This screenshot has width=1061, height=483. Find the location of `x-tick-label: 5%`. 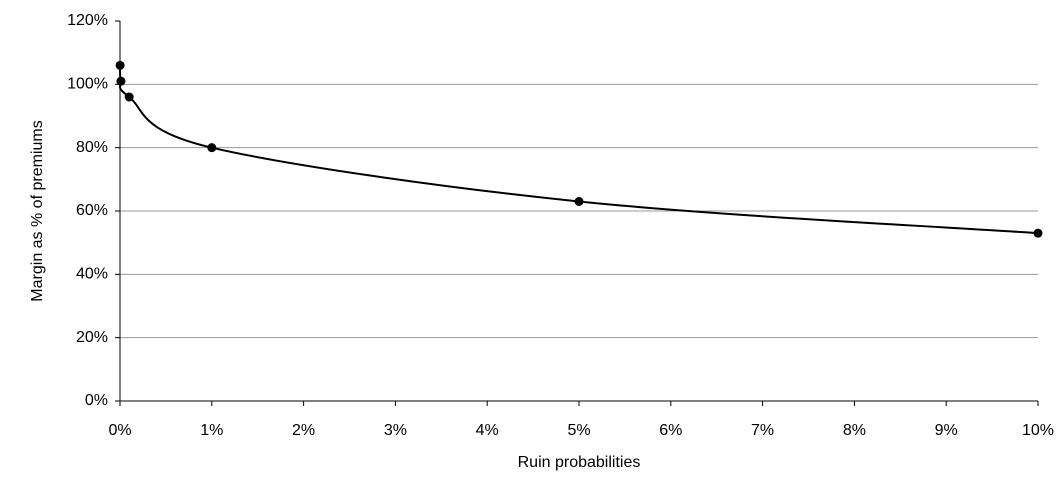

x-tick-label: 5% is located at coordinates (578, 430).